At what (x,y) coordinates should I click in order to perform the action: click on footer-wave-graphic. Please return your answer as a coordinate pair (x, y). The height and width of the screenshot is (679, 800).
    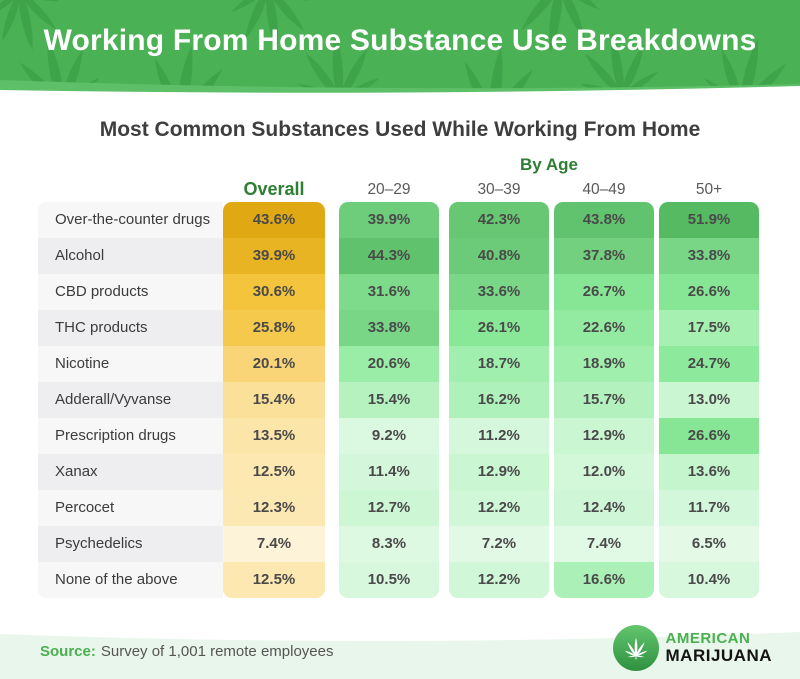
    Looking at the image, I should click on (400, 655).